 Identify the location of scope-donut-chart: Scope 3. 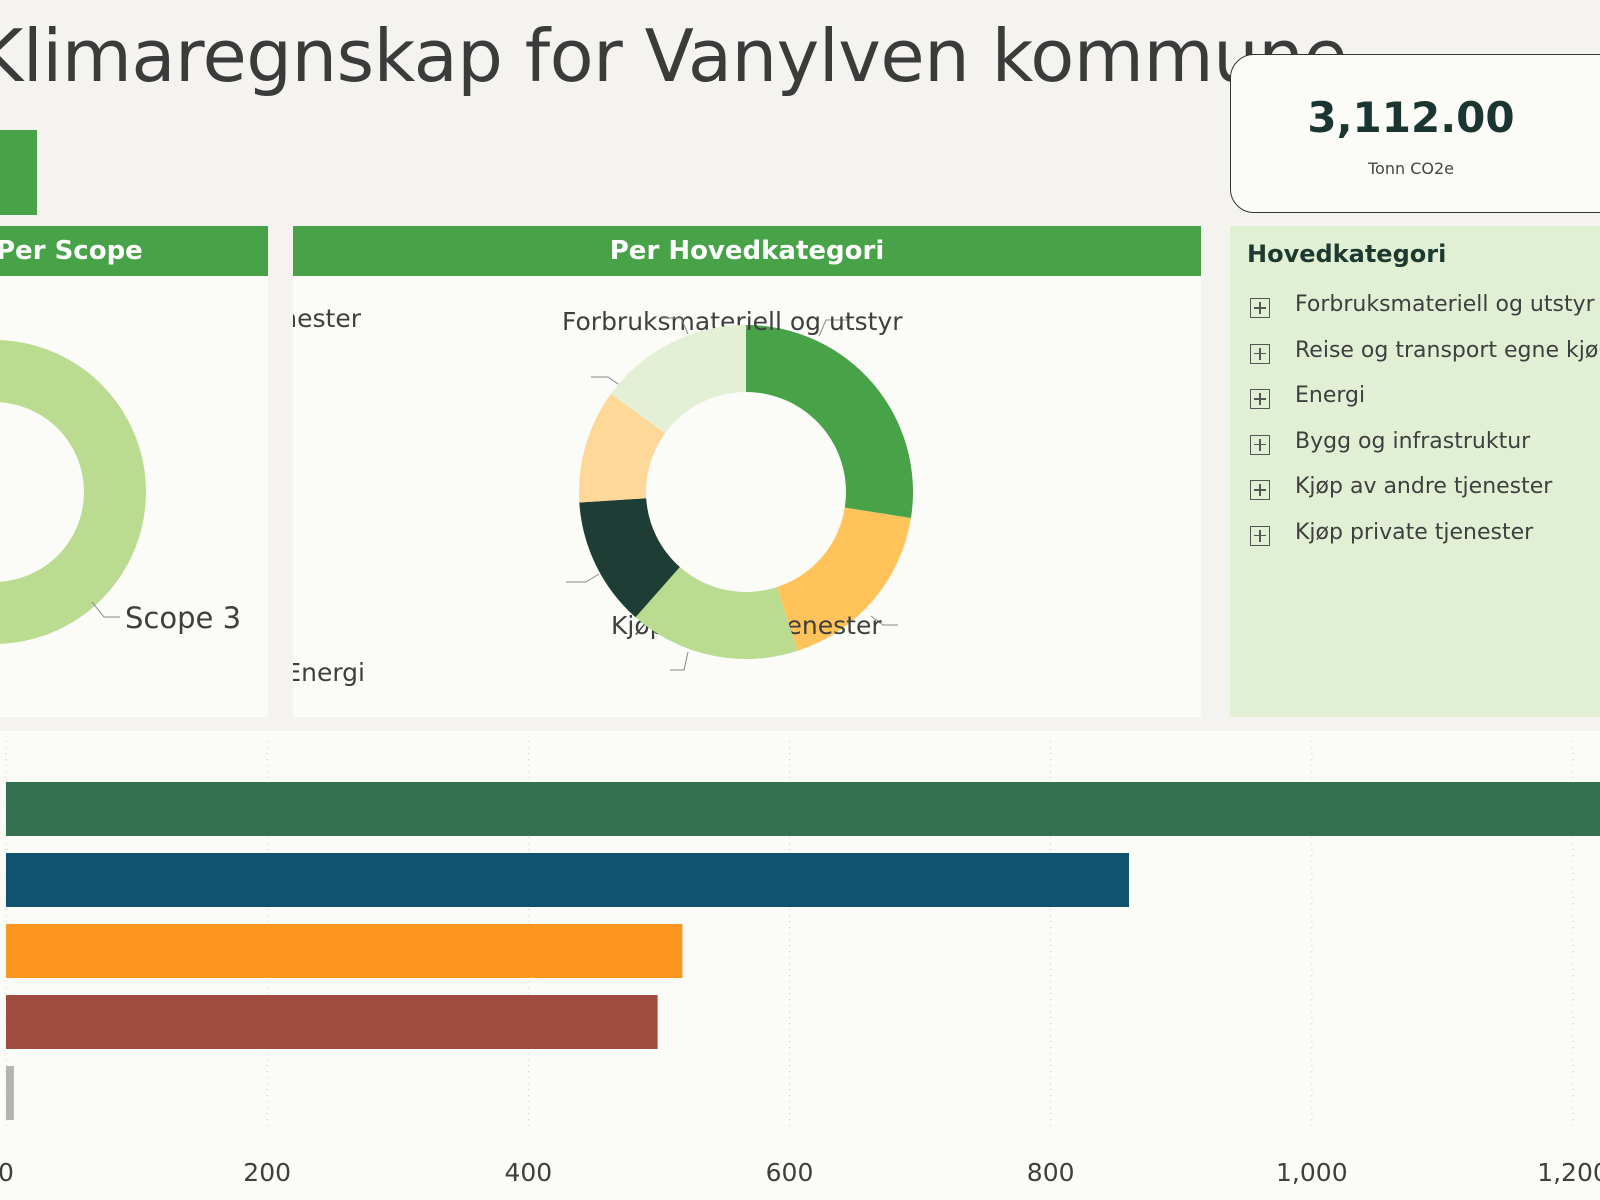
(134, 471).